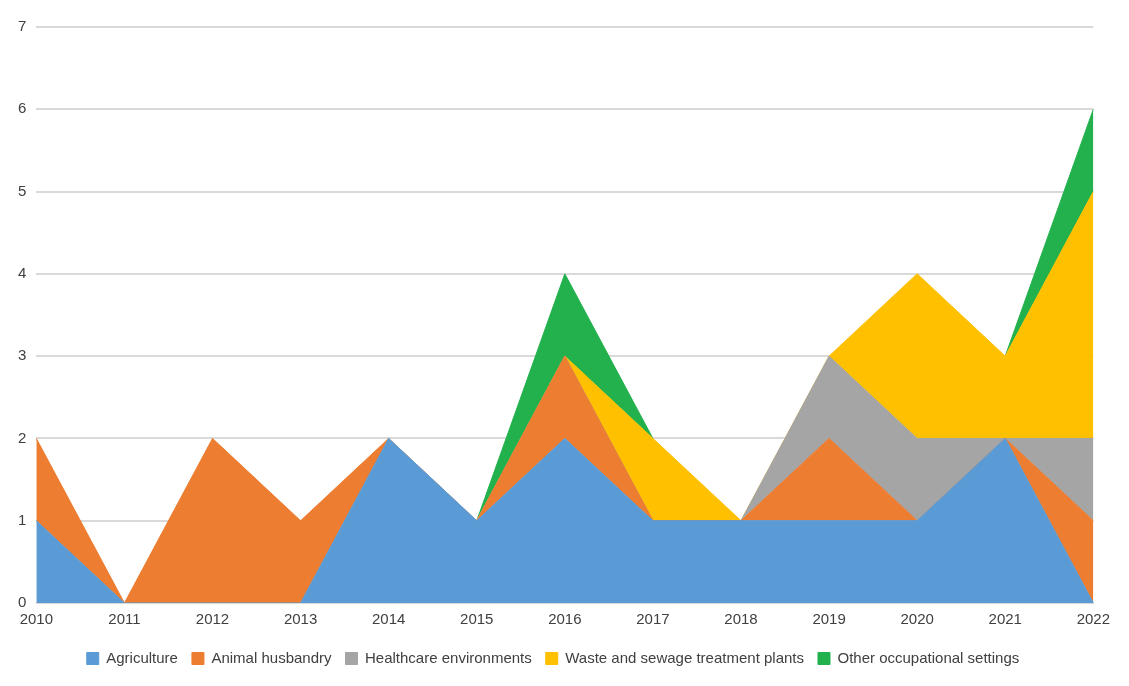  What do you see at coordinates (124, 619) in the screenshot?
I see `x-tick-label: 2011` at bounding box center [124, 619].